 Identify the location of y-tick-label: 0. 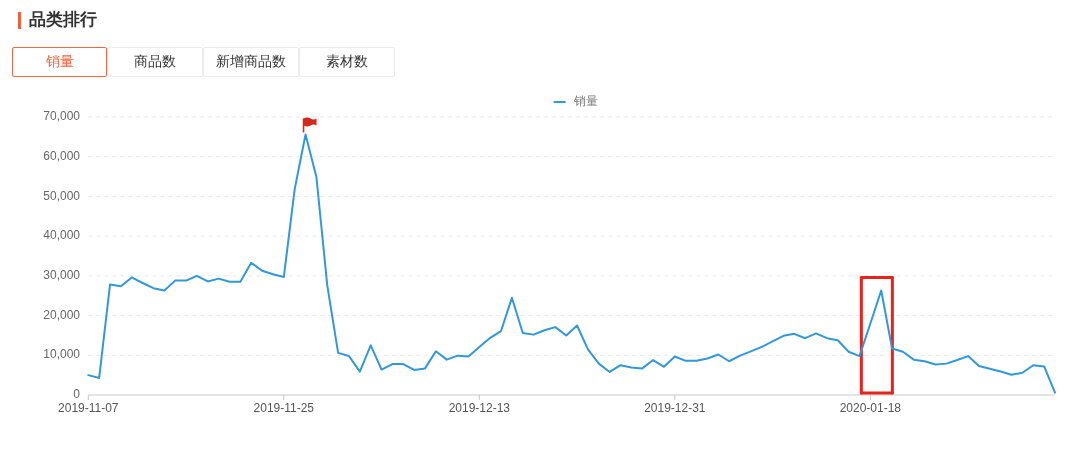
(77, 394).